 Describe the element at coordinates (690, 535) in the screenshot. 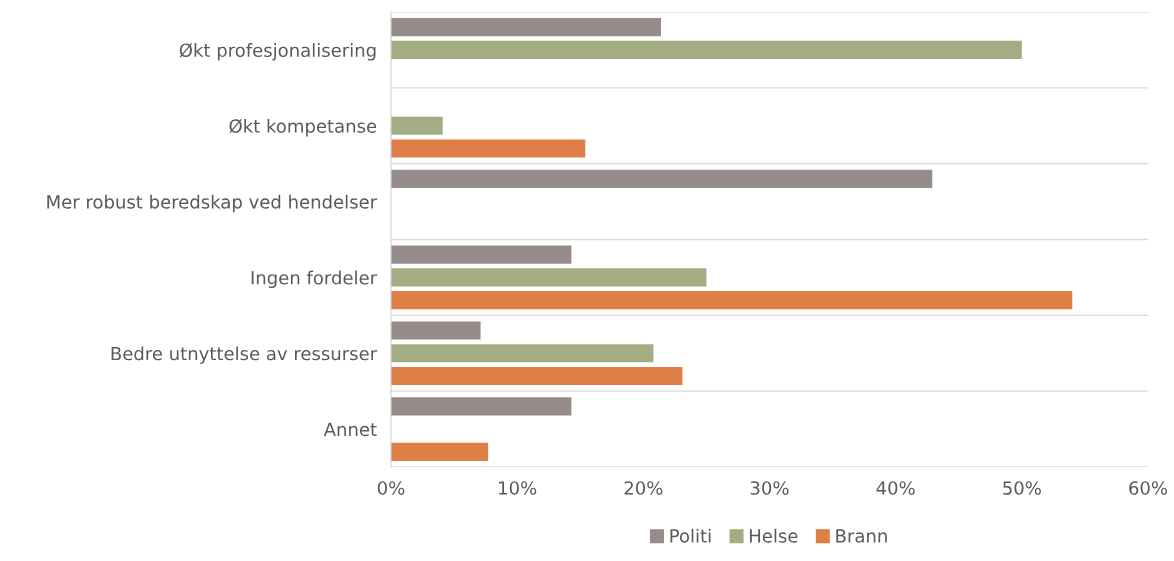

I see `legend-label: Politi` at that location.